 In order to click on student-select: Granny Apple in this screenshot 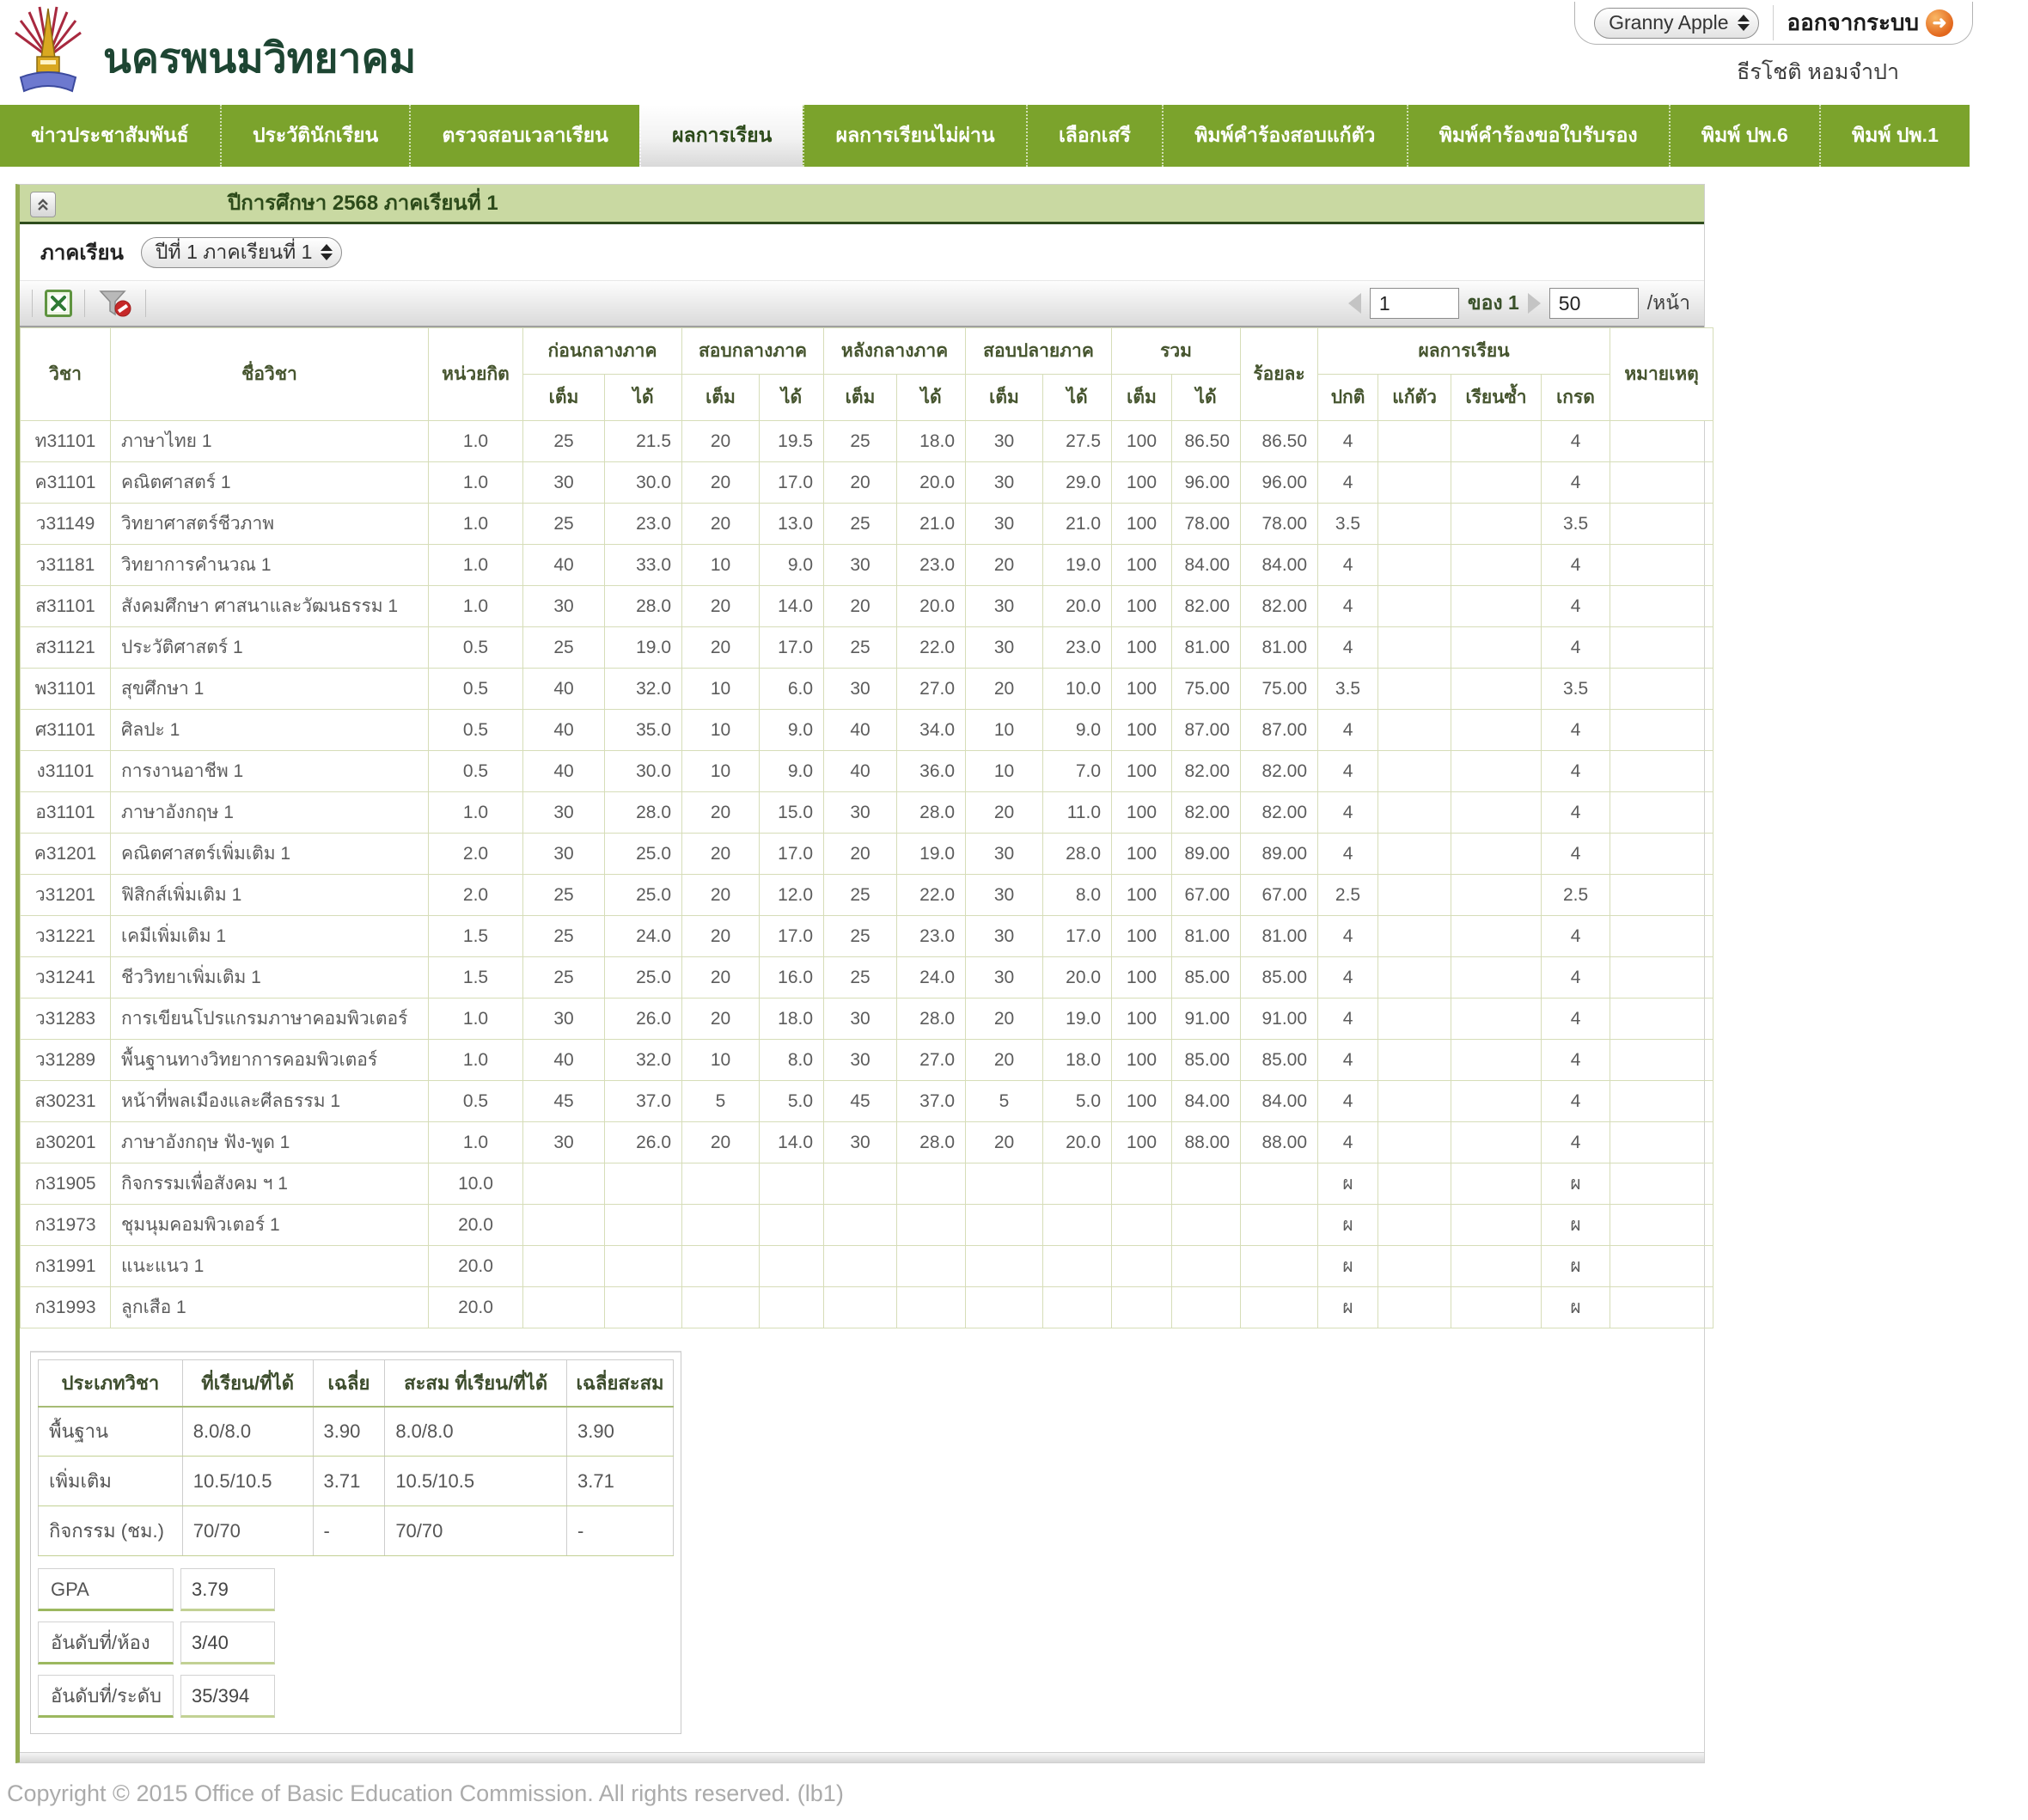, I will do `click(1676, 23)`.